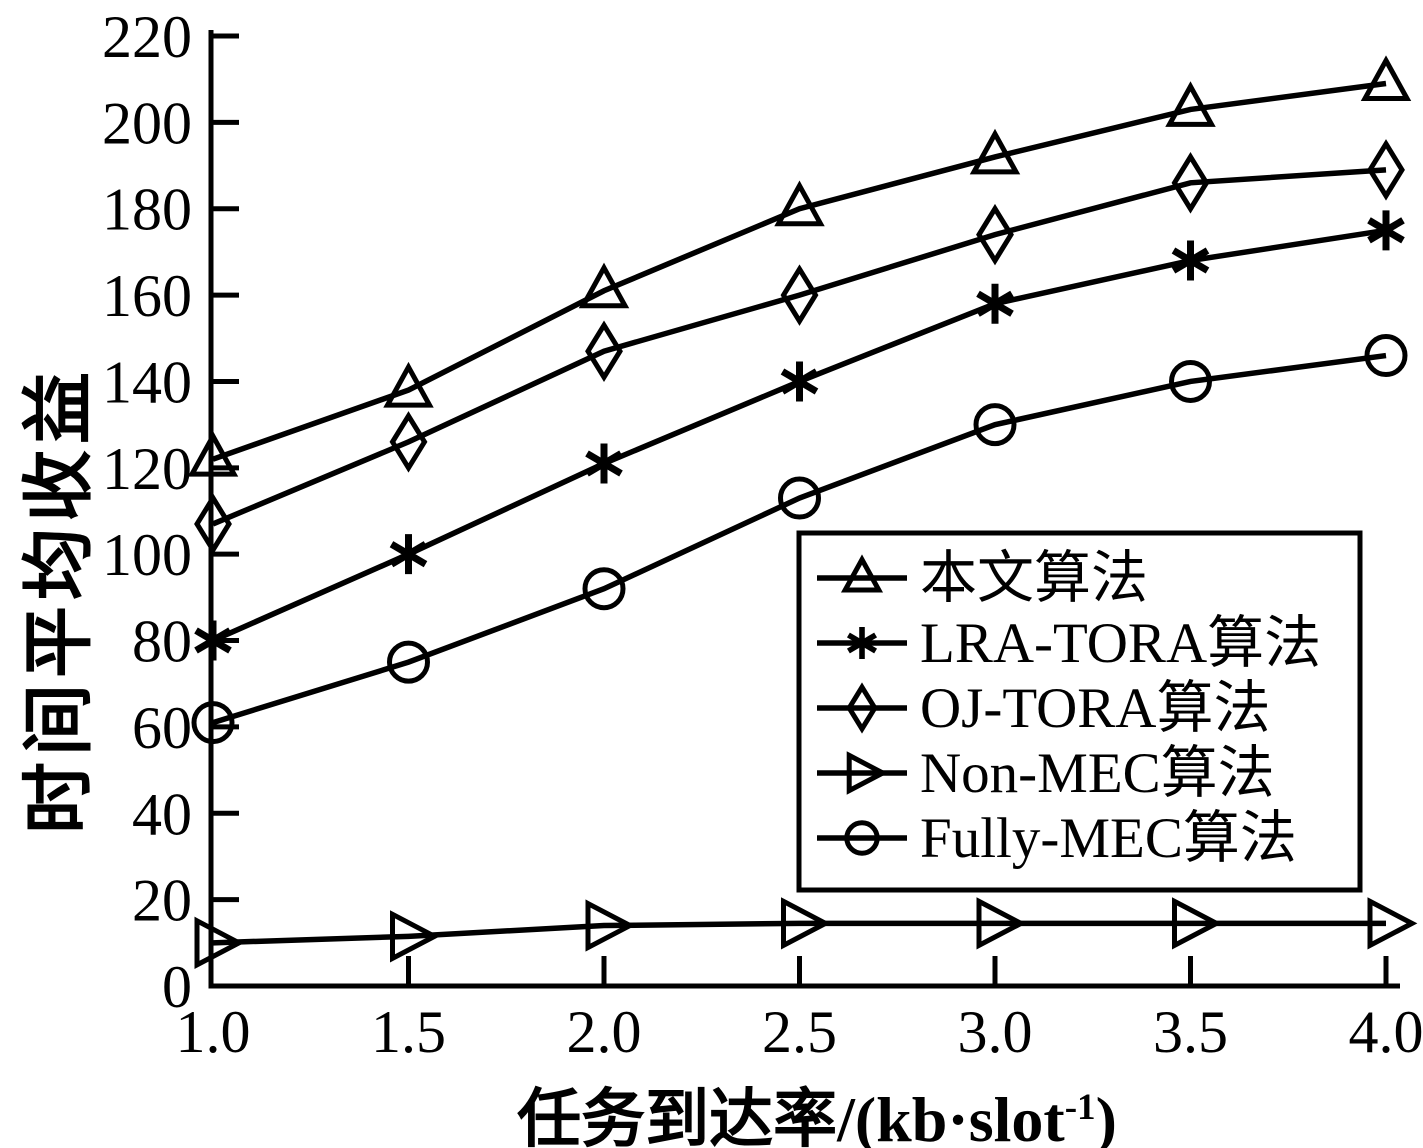 This screenshot has height=1148, width=1423. Describe the element at coordinates (1034, 578) in the screenshot. I see `legend-label: 本文算法` at that location.